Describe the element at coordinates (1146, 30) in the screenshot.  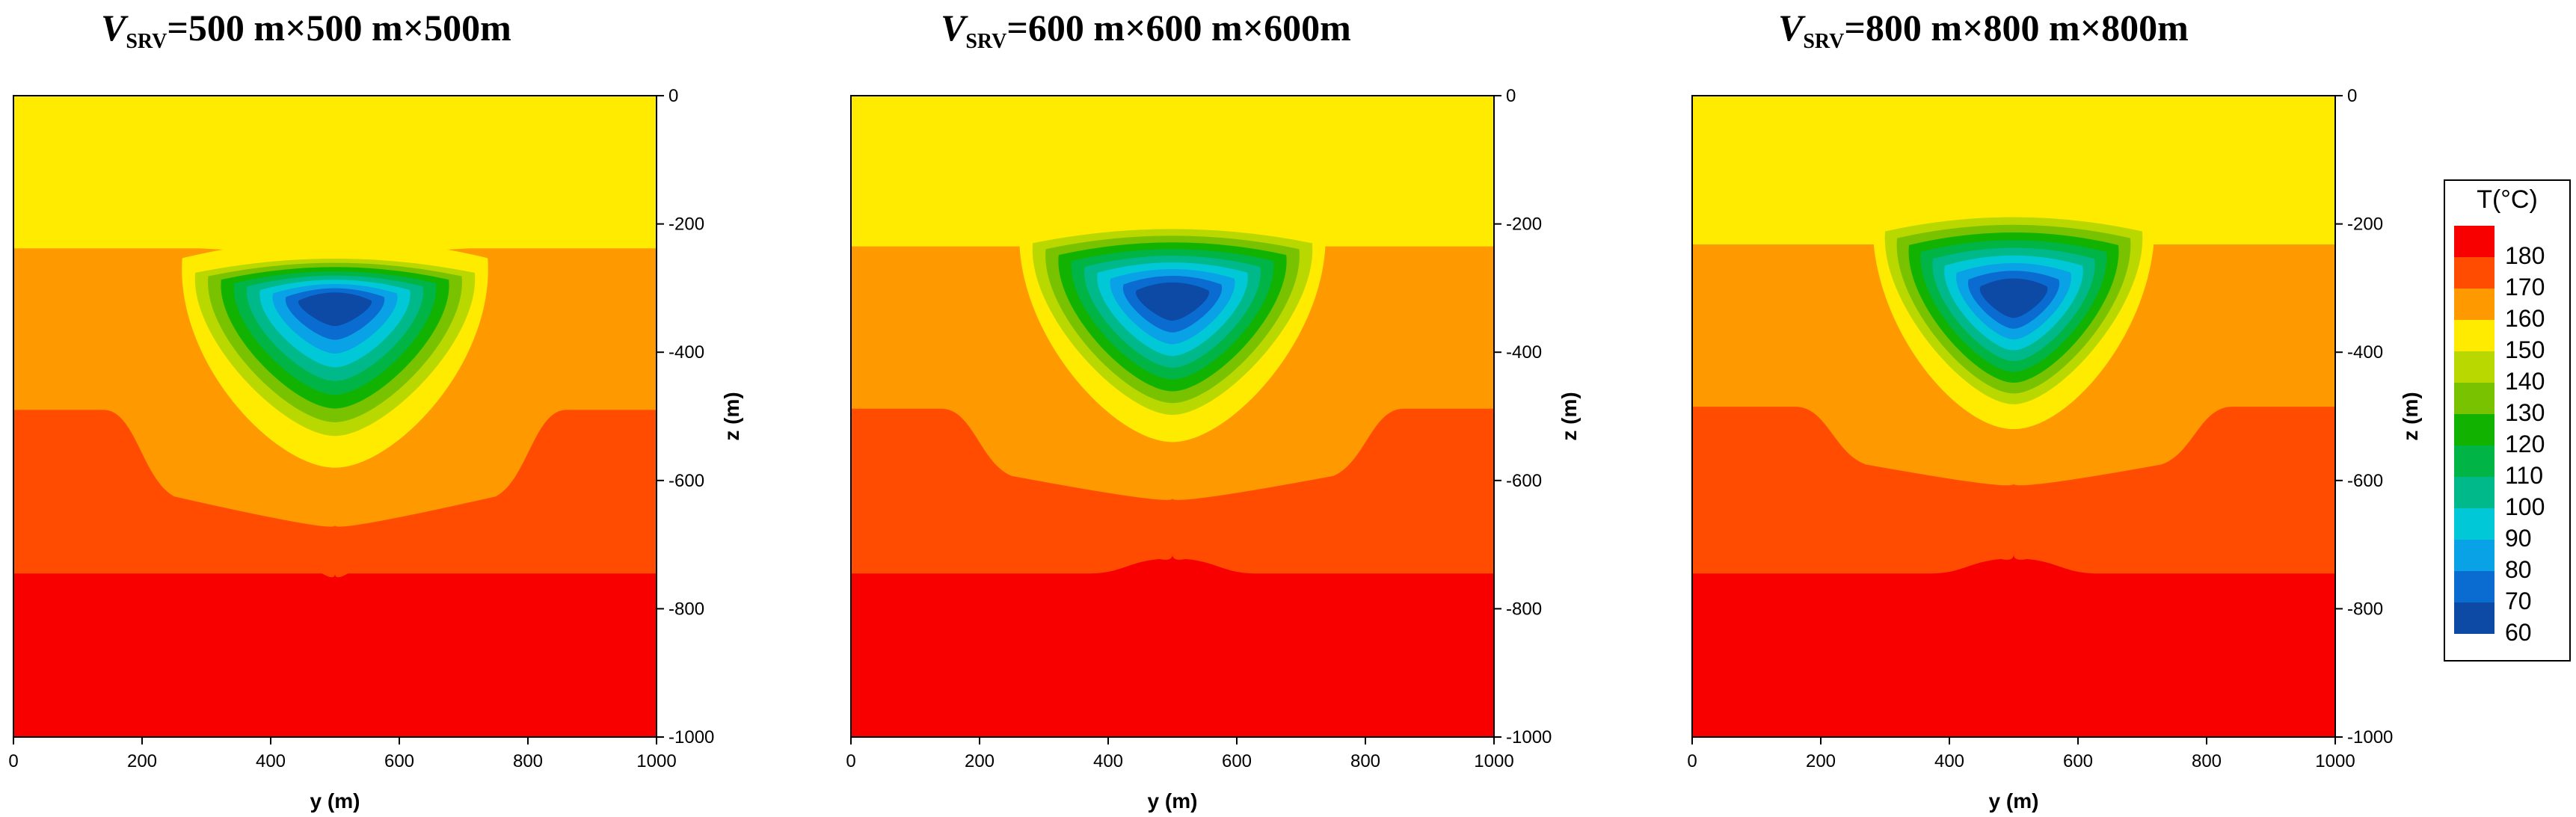
I see `panel-title-2: VSRV=600 m×600 m×600m` at that location.